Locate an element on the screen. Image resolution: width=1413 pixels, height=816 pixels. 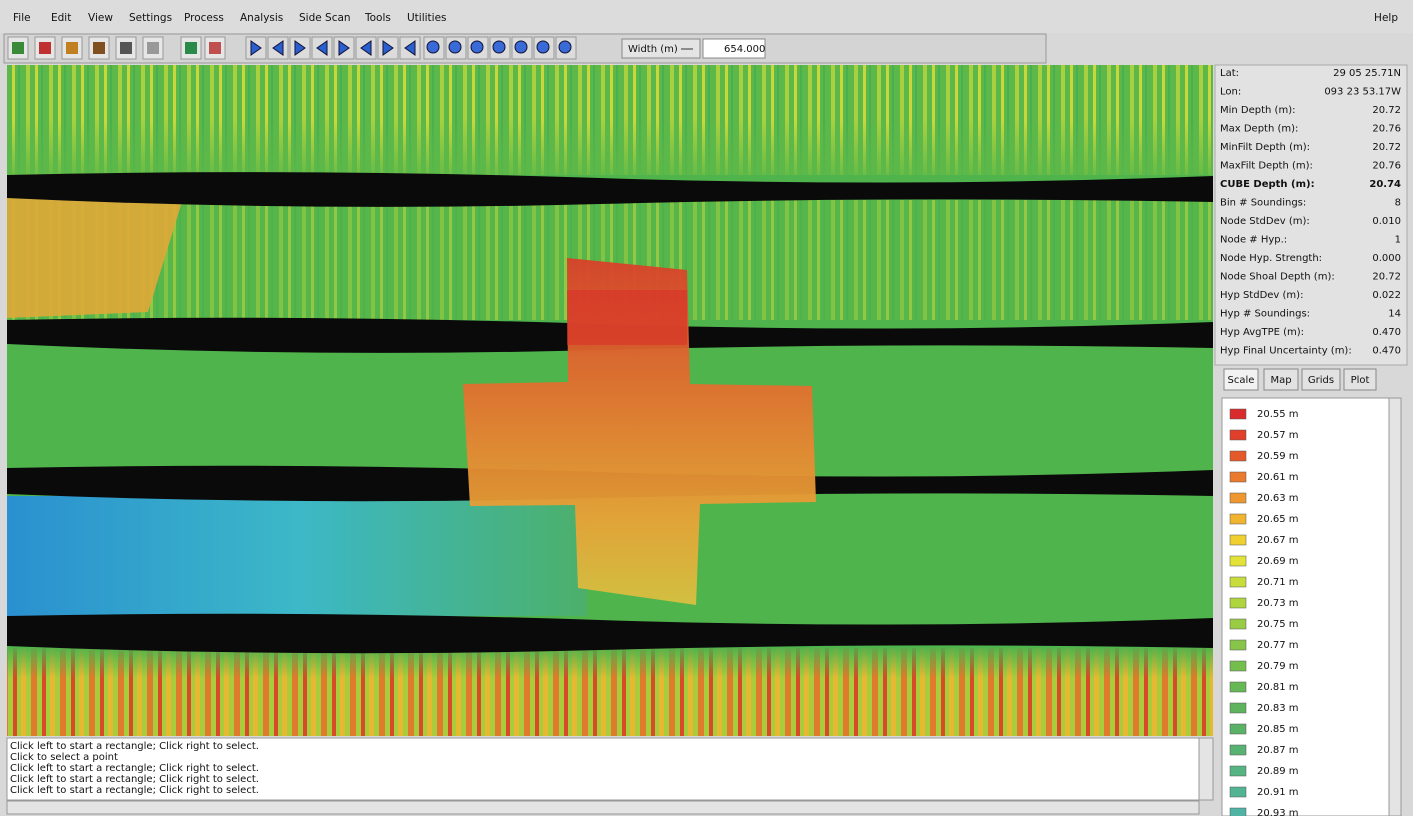
info-value: 1 is located at coordinates (1398, 240).